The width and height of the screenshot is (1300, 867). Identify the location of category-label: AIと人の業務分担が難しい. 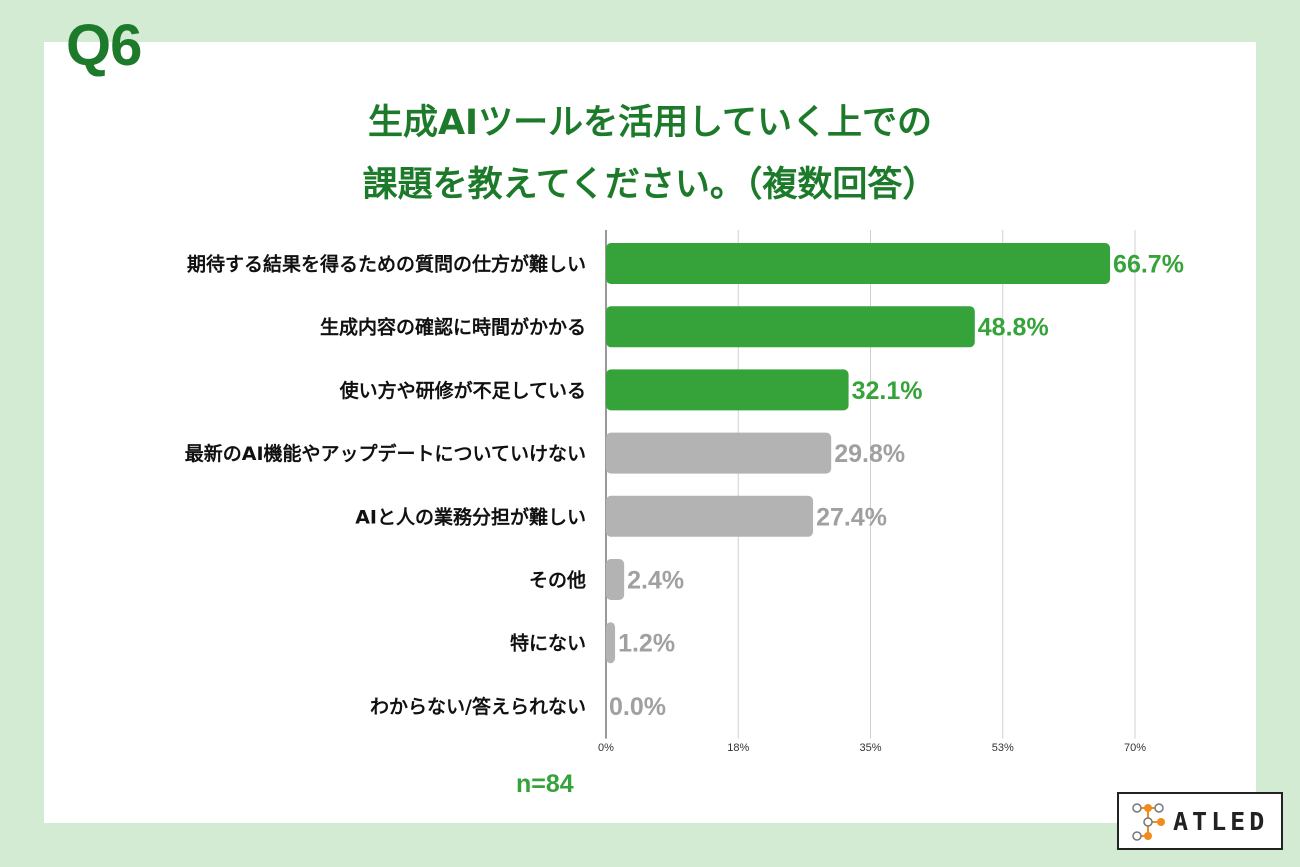
(470, 516).